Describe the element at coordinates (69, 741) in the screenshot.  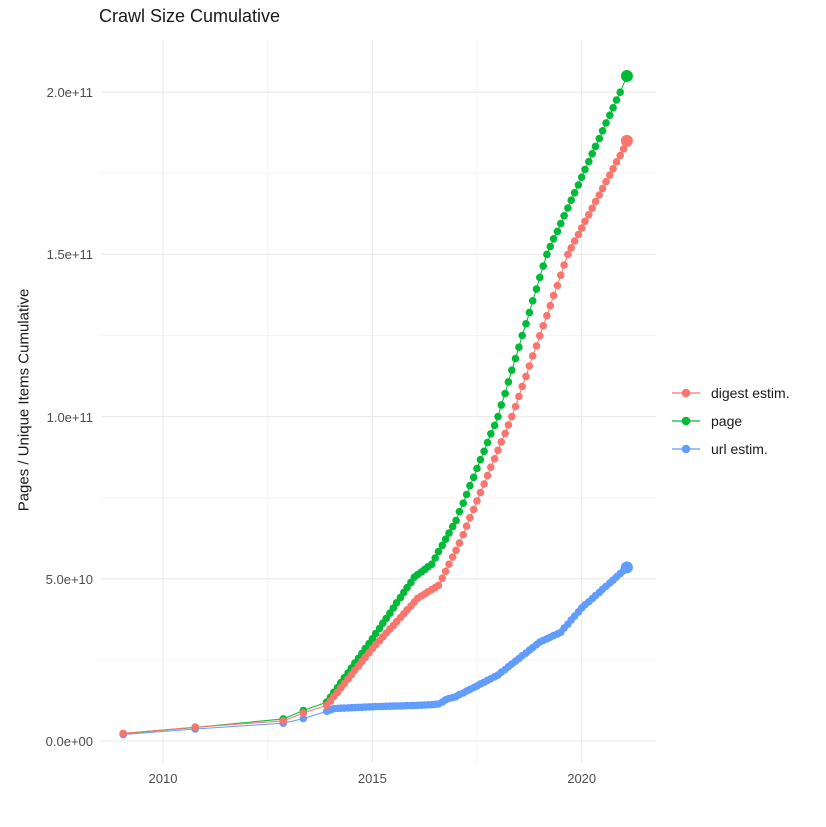
I see `y-axis-tick-label: 0.0e+00` at that location.